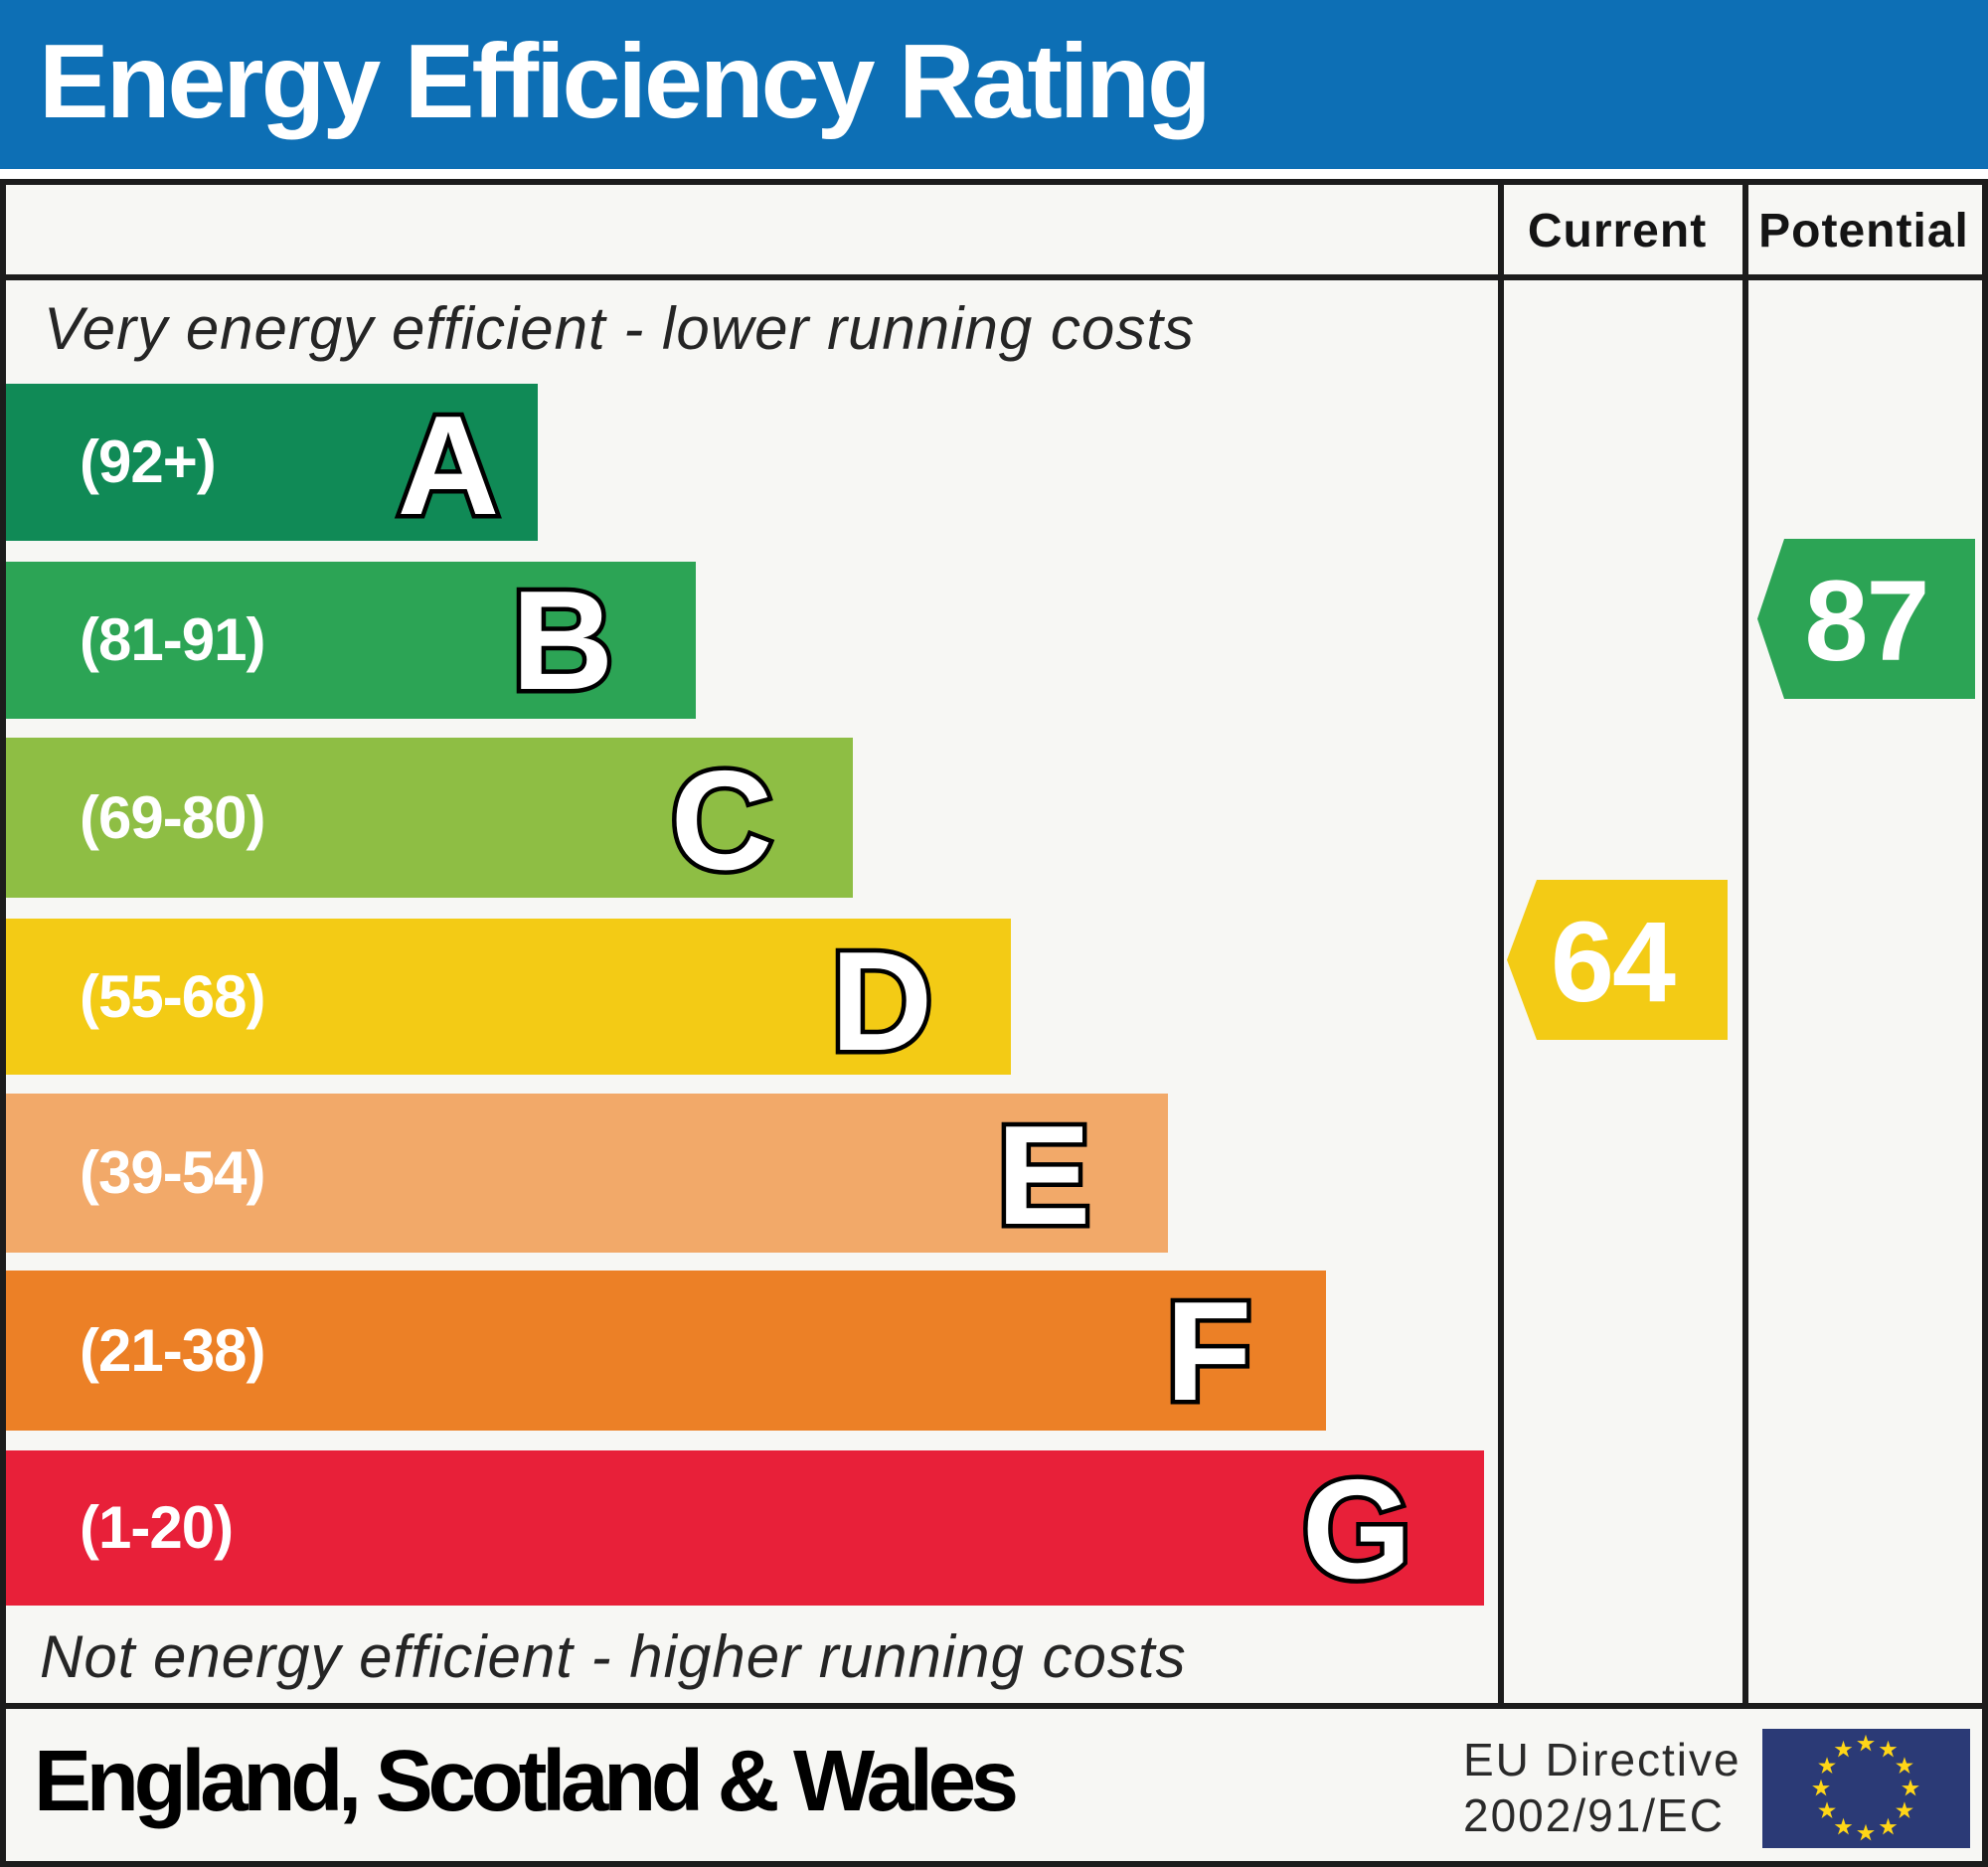 This screenshot has width=1988, height=1867. Describe the element at coordinates (882, 1002) in the screenshot. I see `svg-text: D` at that location.